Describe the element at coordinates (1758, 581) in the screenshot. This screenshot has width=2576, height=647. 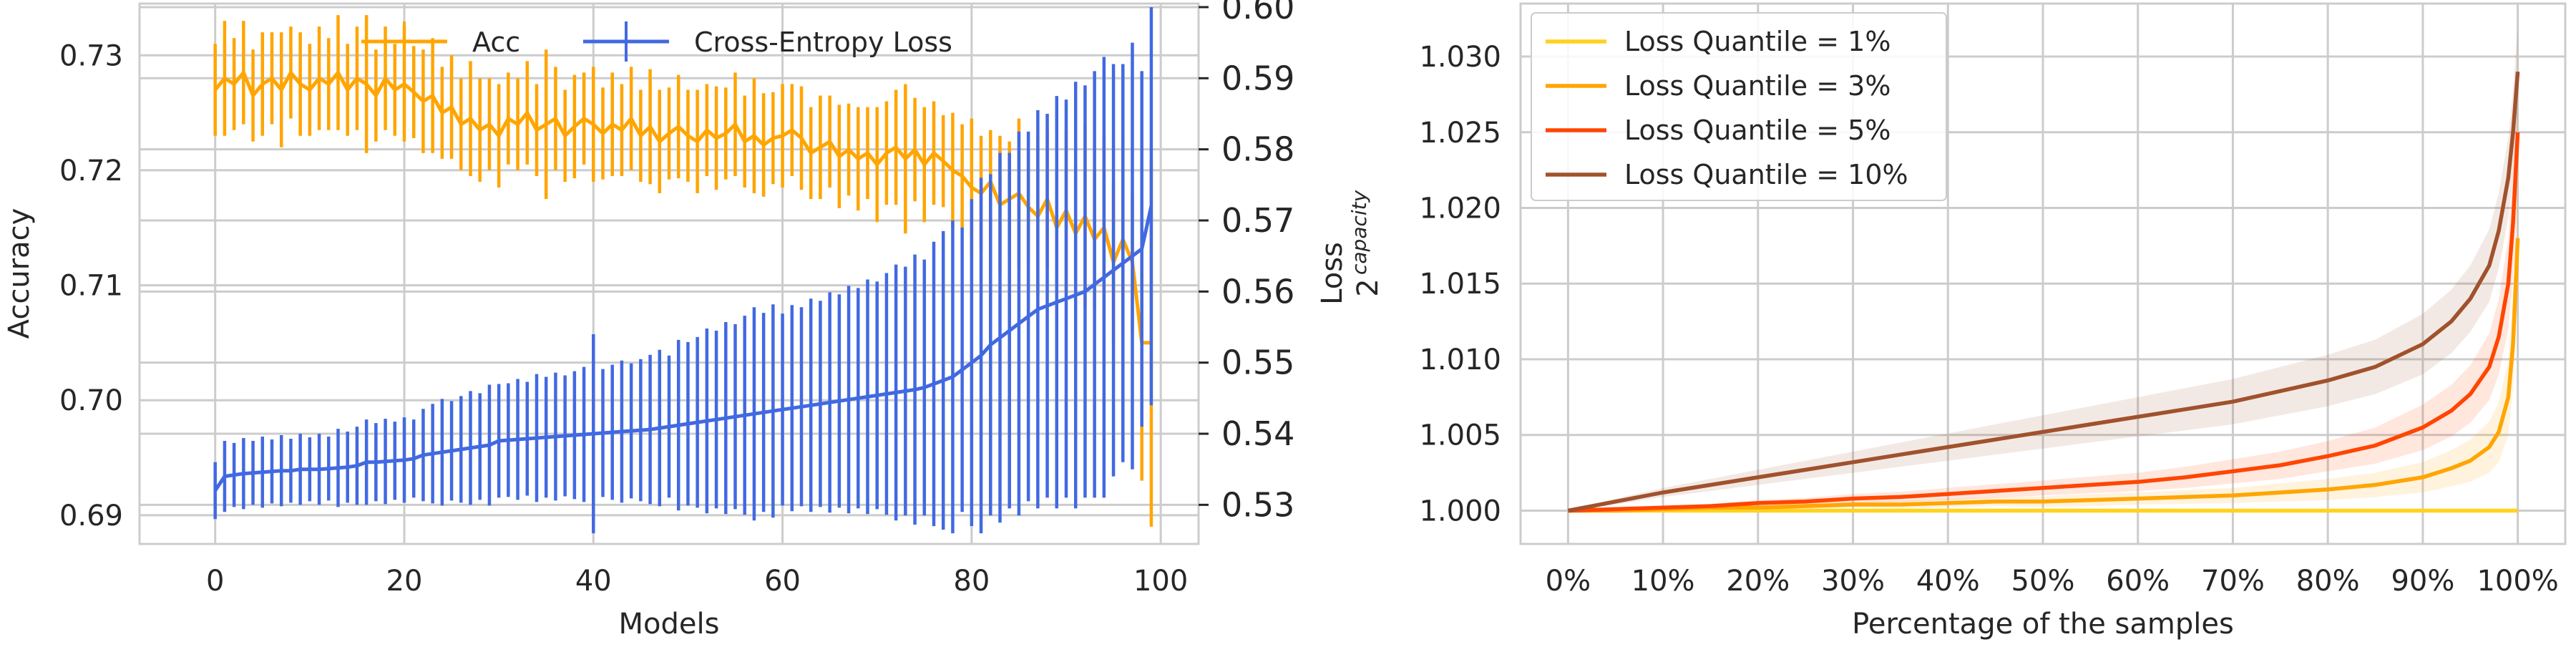
I see `x-tick-label: 20%` at that location.